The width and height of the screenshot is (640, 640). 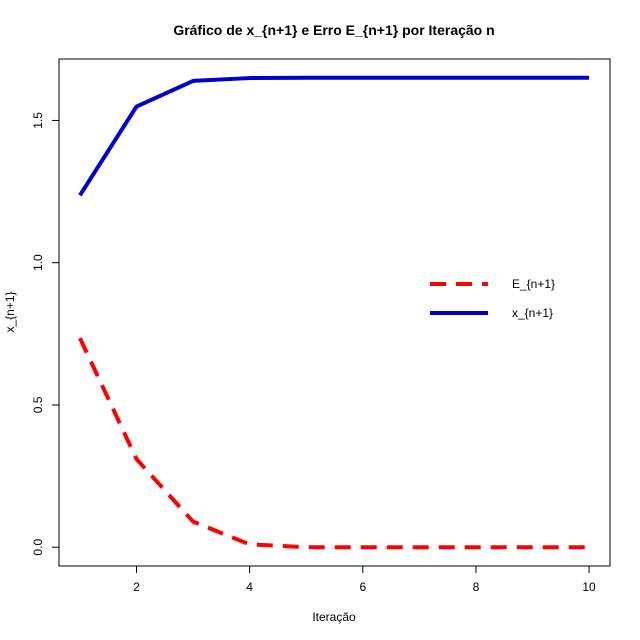 I want to click on y-tick-label: 1.5, so click(x=38, y=120).